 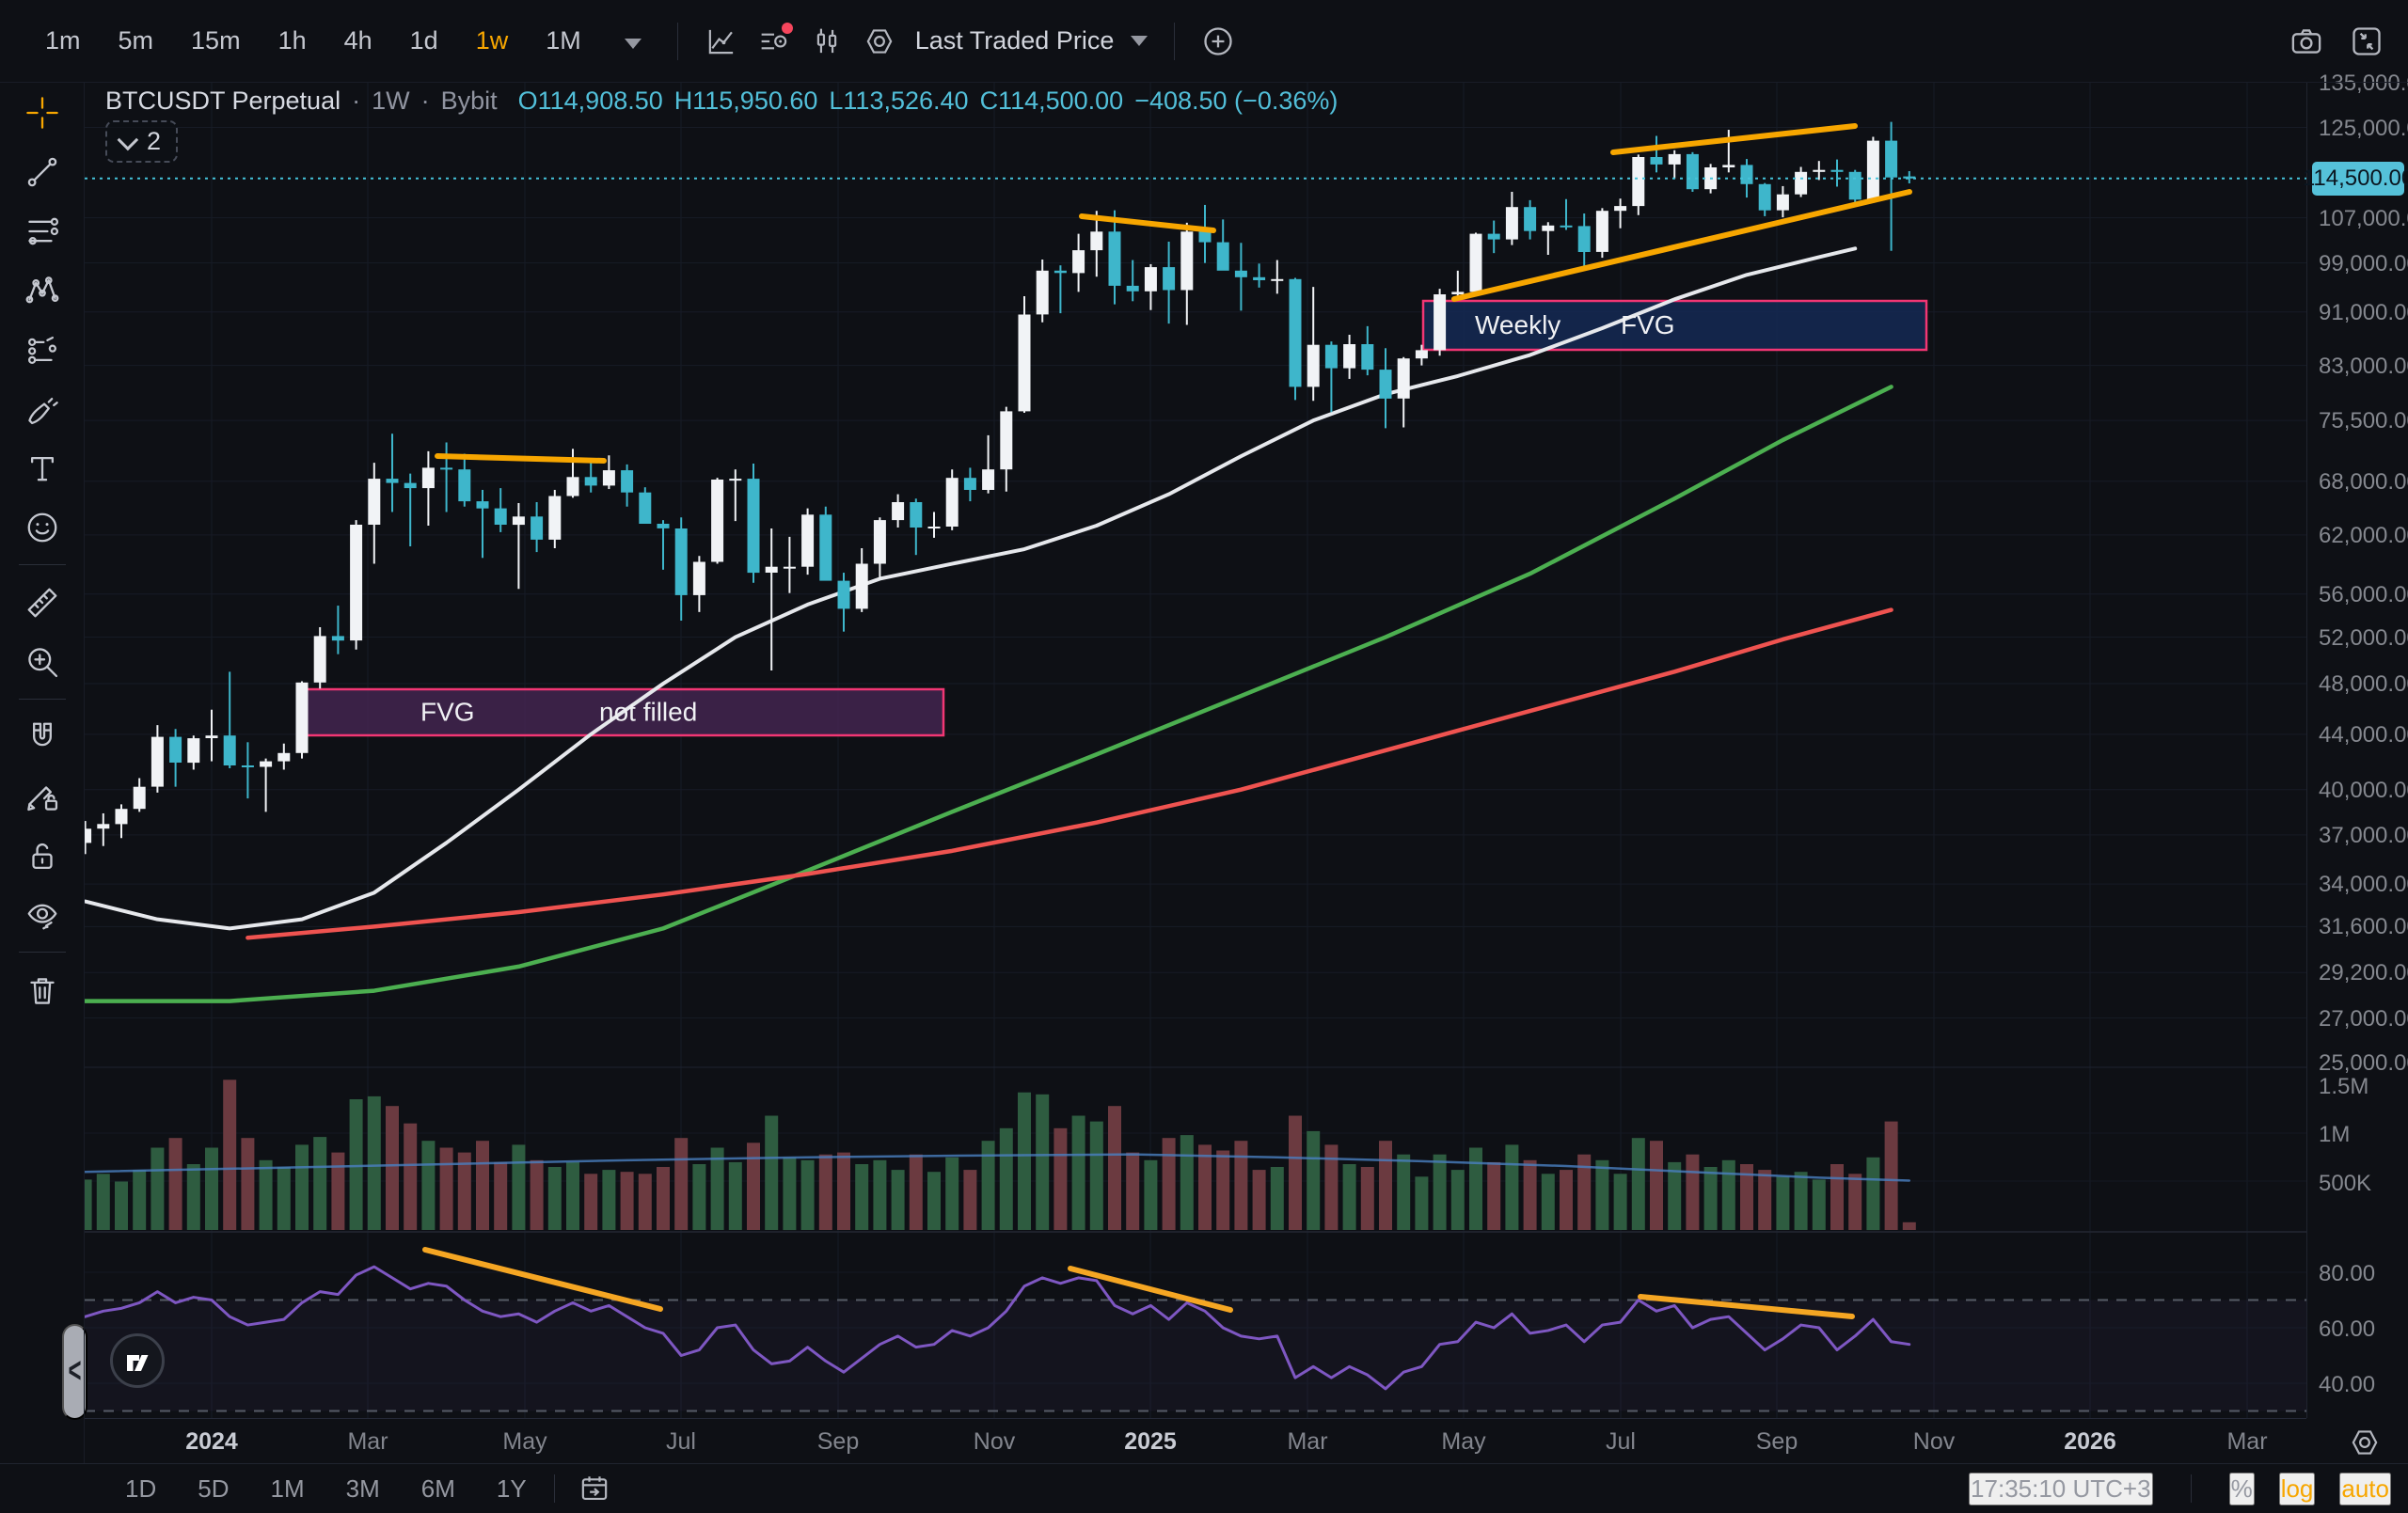 I want to click on top-toolbar: 1m 5m 15m 1h 4h 1d 1w 1M Last Traded P, so click(x=1204, y=41).